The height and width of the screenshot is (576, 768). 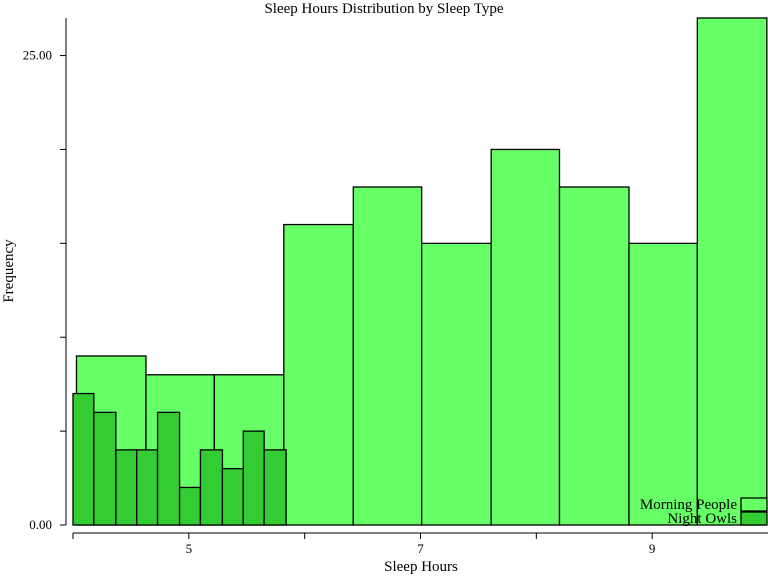 I want to click on legend-swatch-morning-people, so click(x=754, y=504).